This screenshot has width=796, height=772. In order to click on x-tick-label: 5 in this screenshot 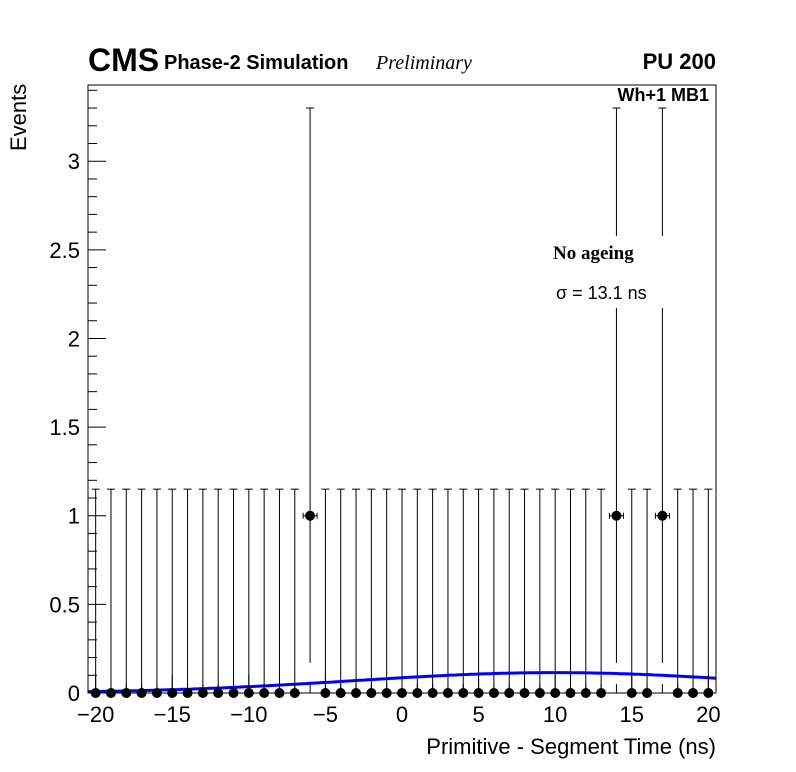, I will do `click(478, 714)`.